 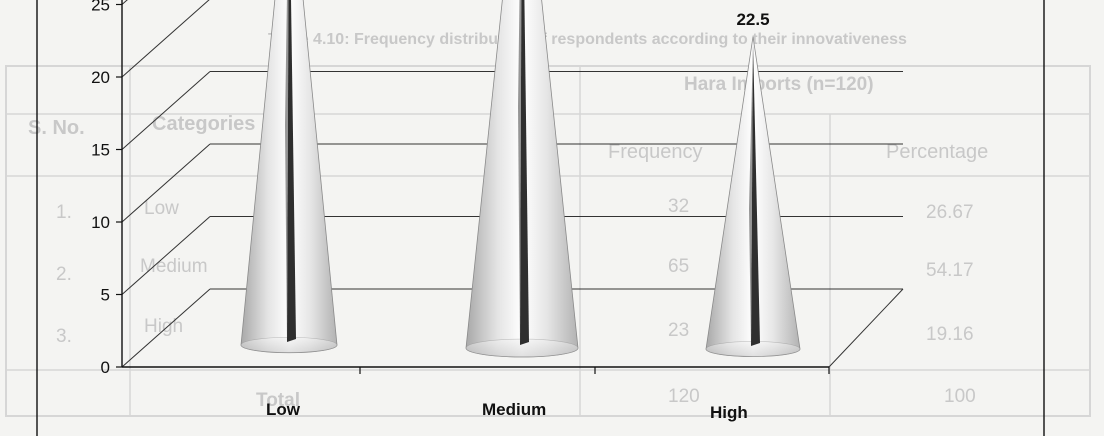 I want to click on y-tick-label: 20, so click(x=100, y=77).